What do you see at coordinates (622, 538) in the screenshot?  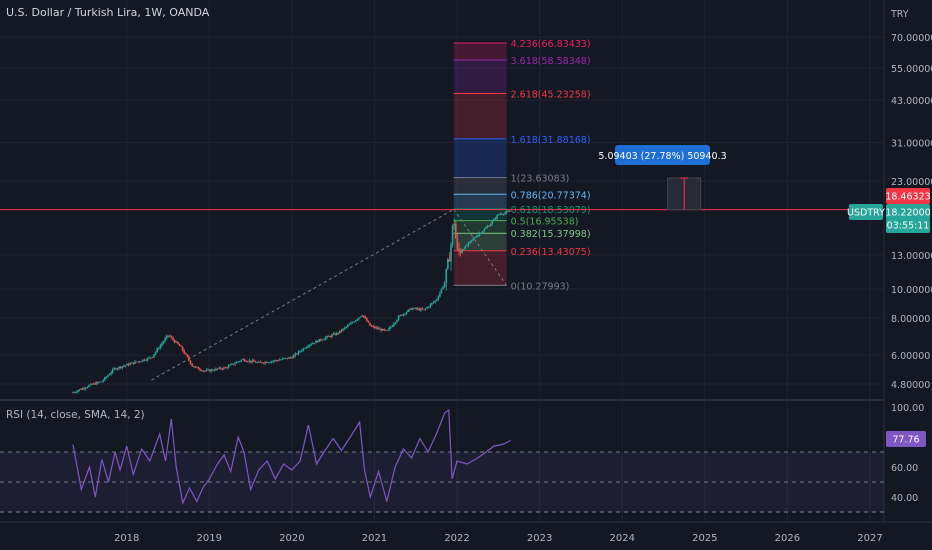 I see `x-tick-label: 2024` at bounding box center [622, 538].